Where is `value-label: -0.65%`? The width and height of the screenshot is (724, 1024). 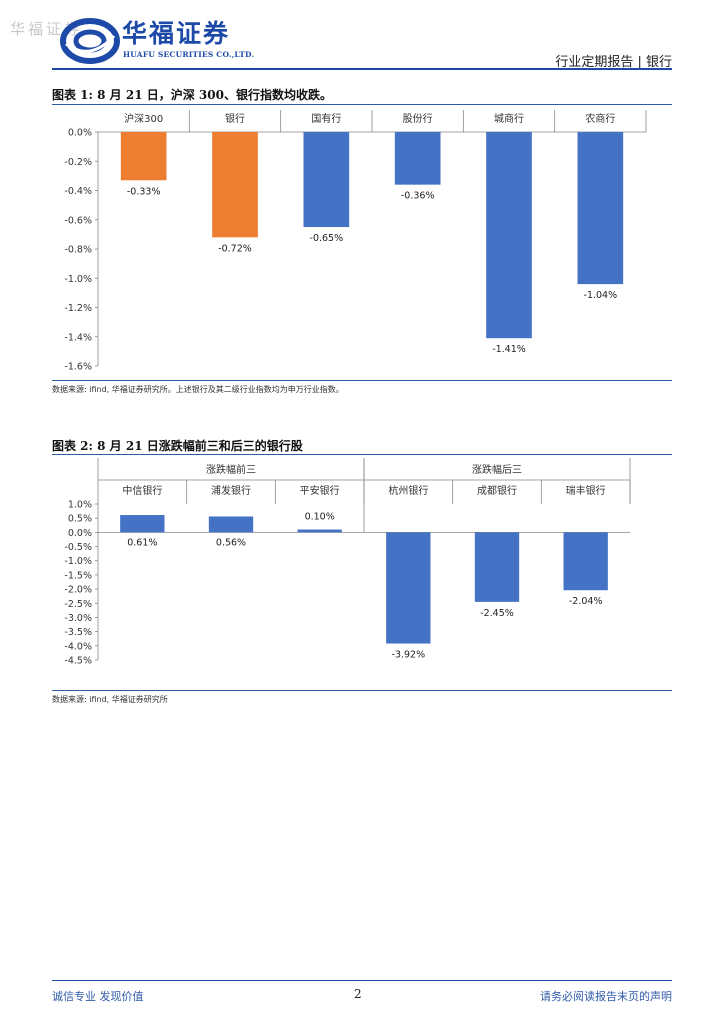
value-label: -0.65% is located at coordinates (327, 238).